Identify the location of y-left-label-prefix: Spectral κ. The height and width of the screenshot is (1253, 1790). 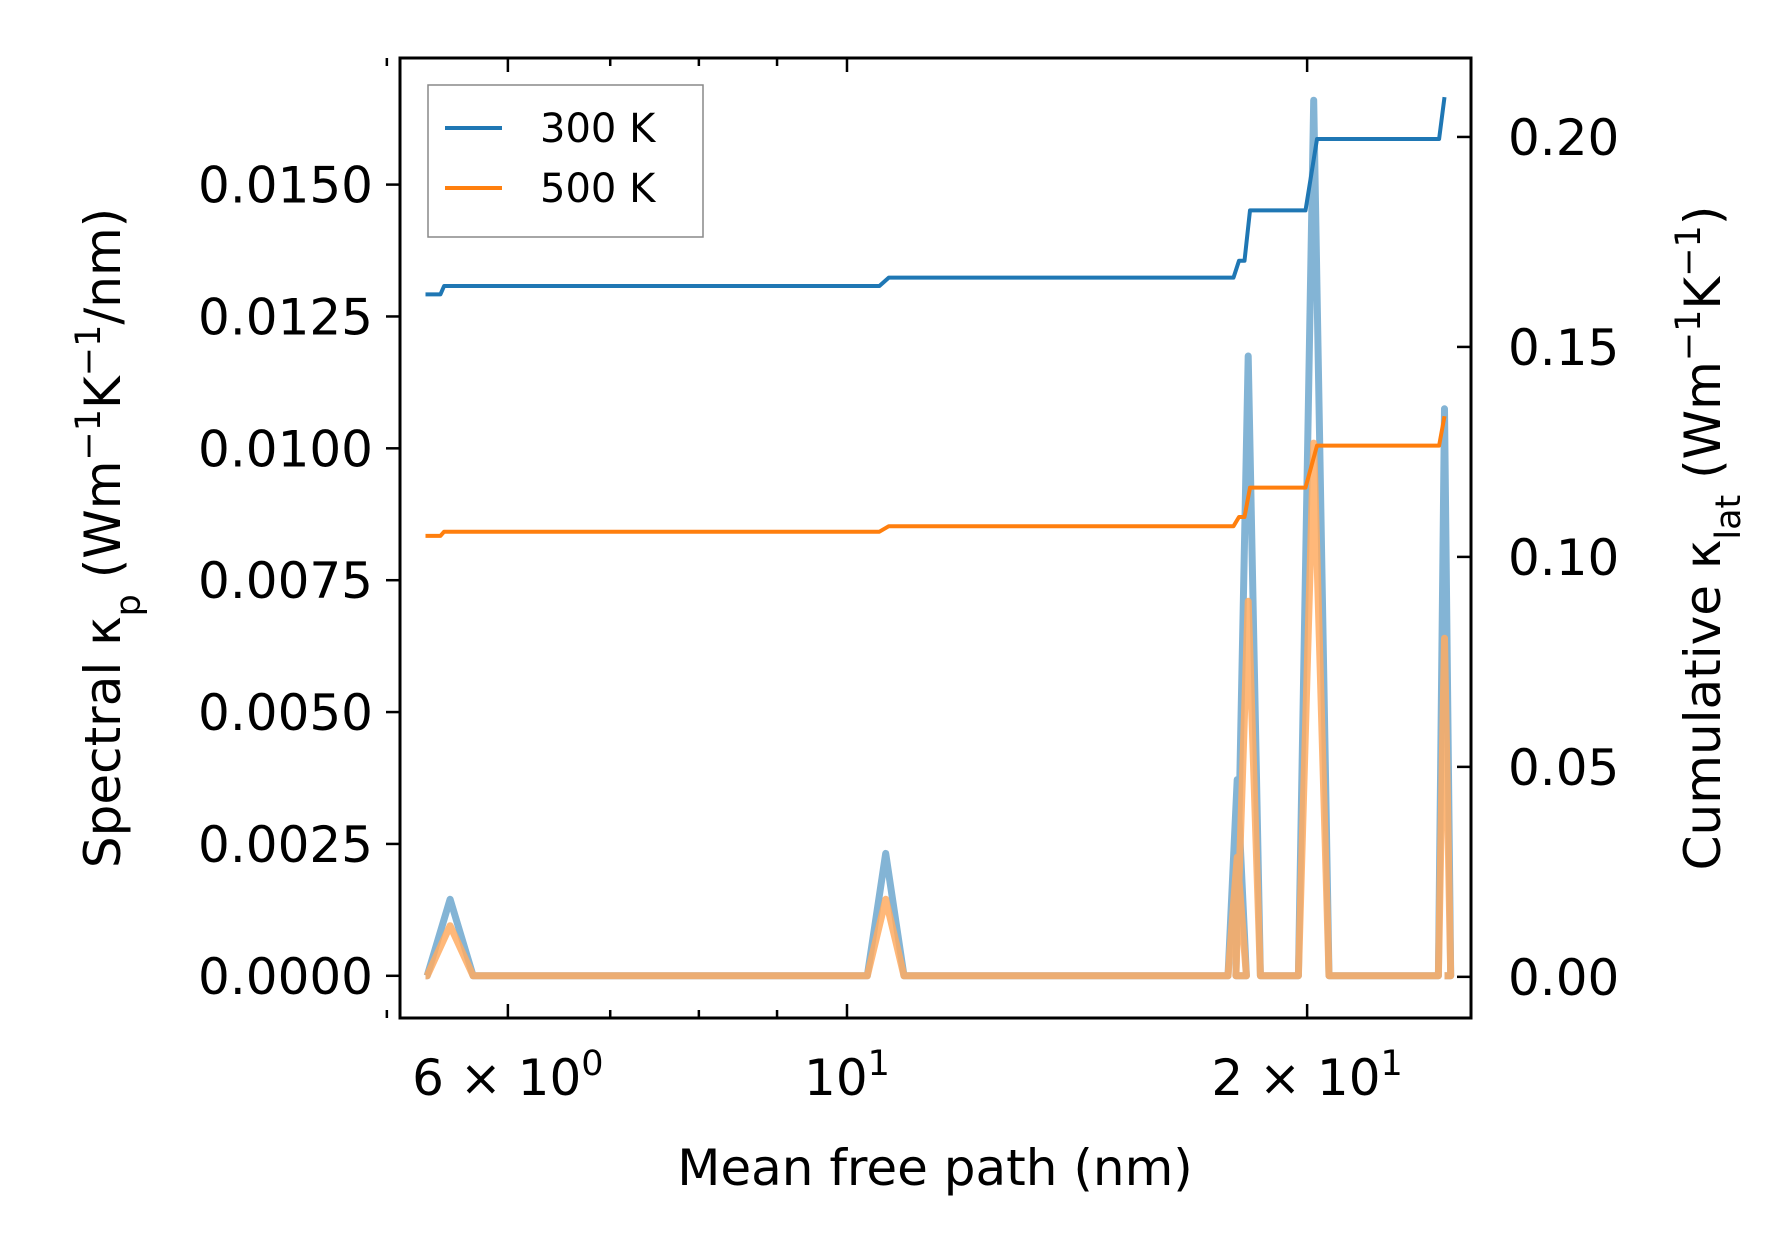
(103, 742).